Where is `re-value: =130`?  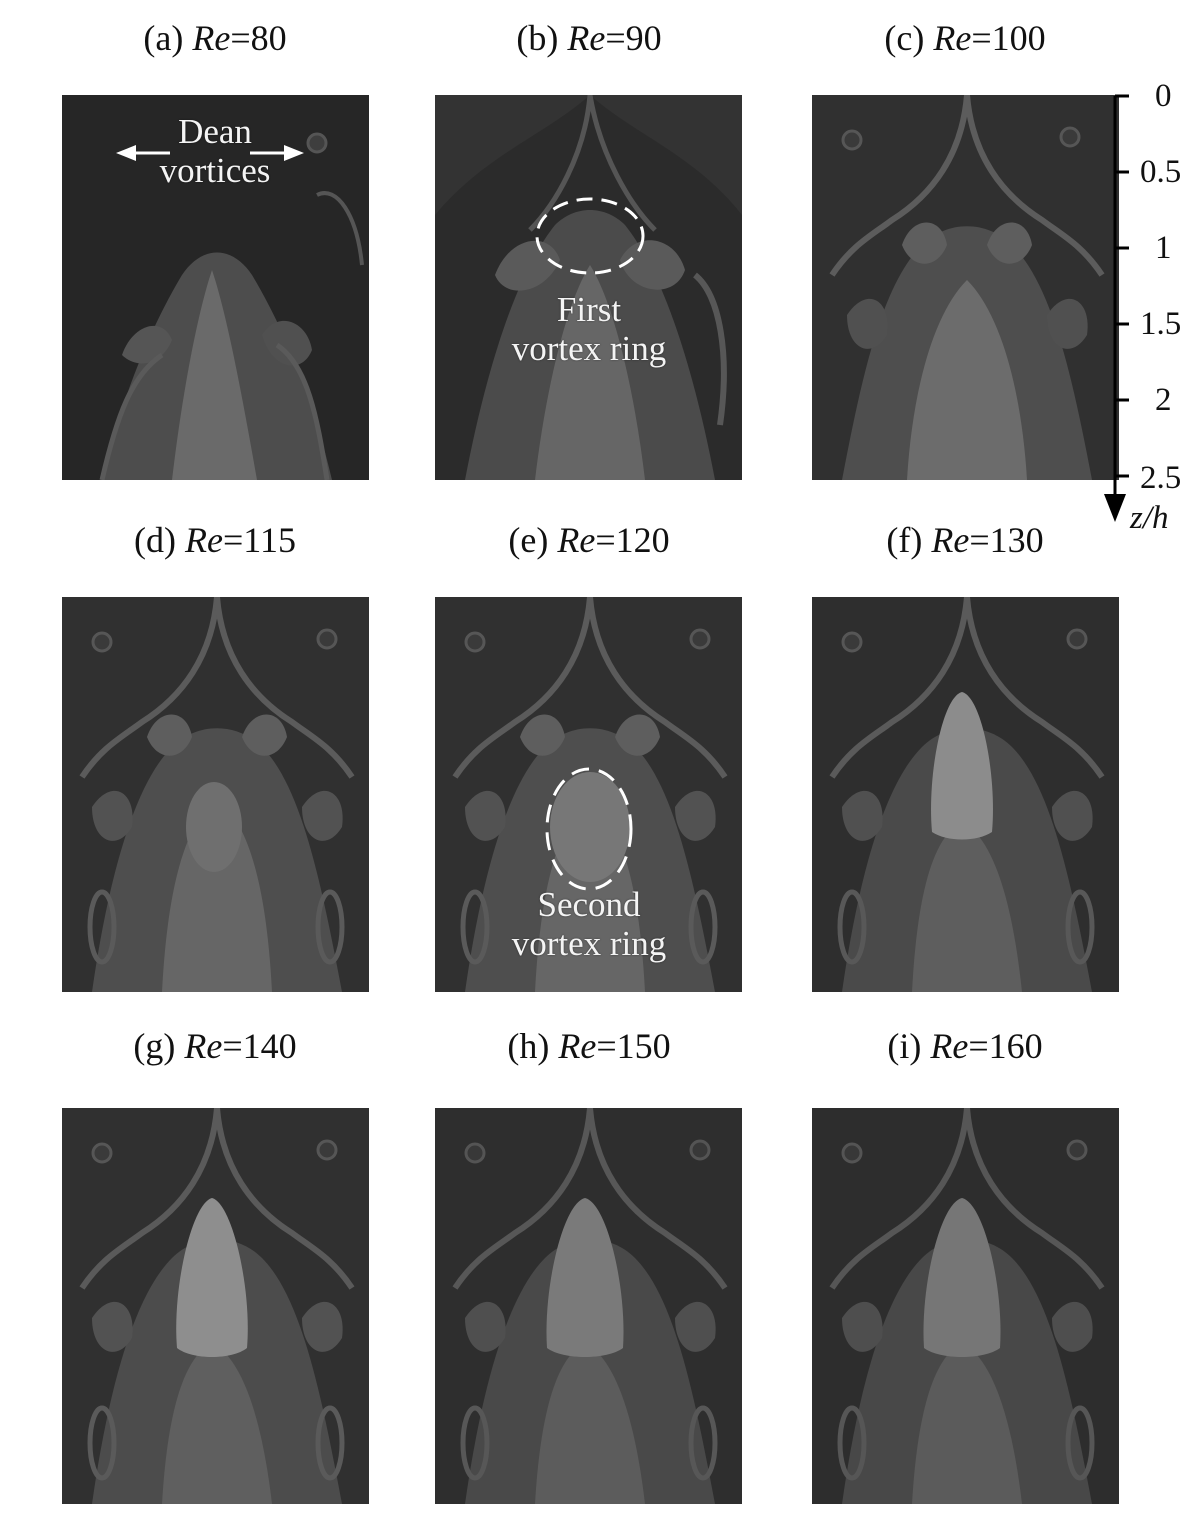 re-value: =130 is located at coordinates (1006, 540).